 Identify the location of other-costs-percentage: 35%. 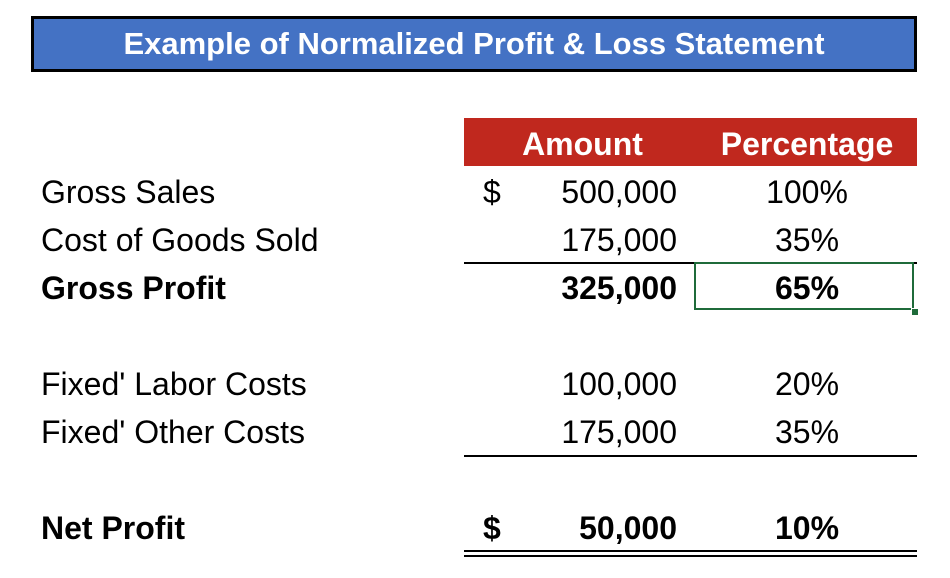
(807, 432).